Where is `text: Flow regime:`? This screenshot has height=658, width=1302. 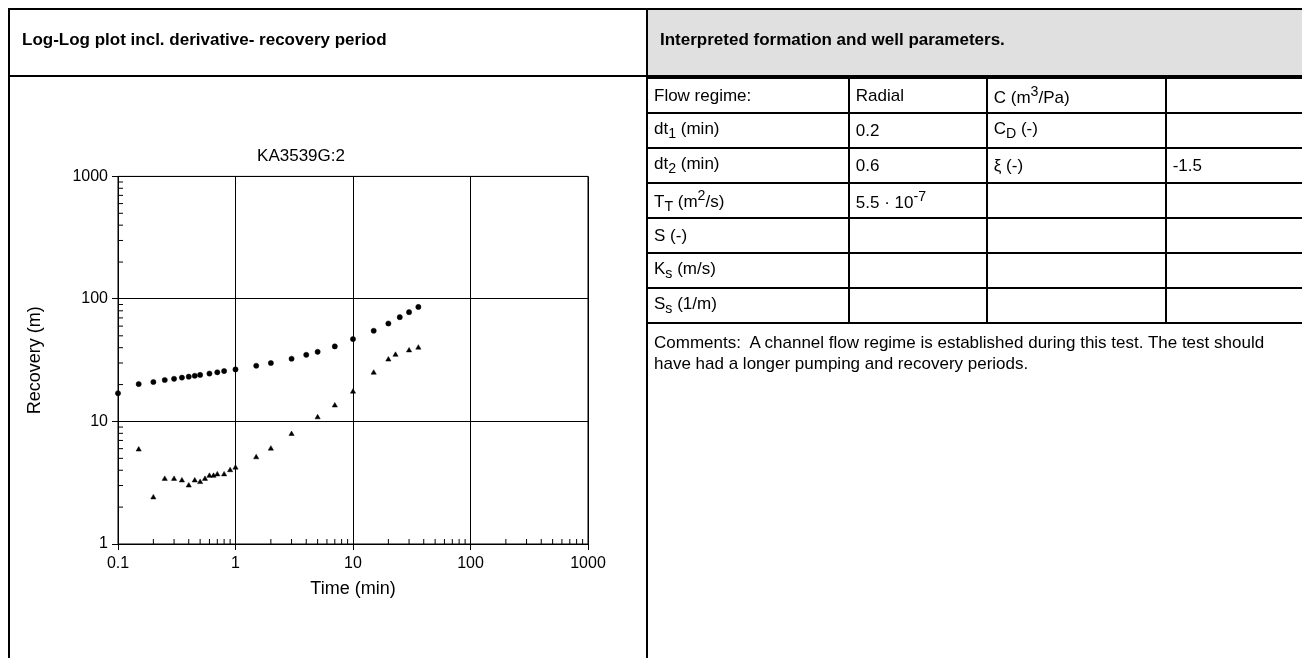 text: Flow regime: is located at coordinates (703, 95).